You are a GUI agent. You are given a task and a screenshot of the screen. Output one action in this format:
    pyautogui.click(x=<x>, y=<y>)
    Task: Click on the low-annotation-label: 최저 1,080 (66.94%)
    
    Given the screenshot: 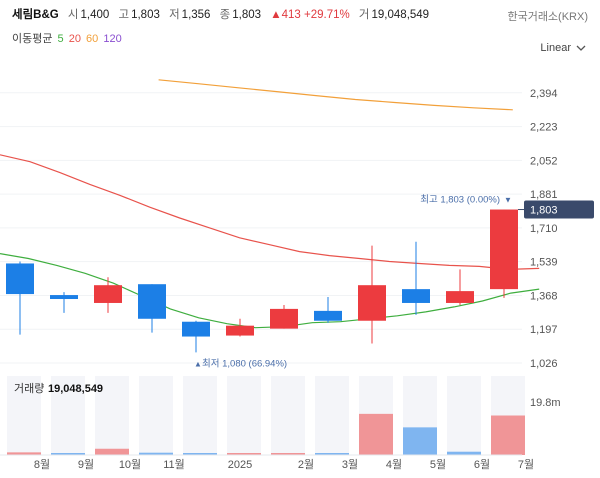 What is the action you would take?
    pyautogui.click(x=244, y=363)
    